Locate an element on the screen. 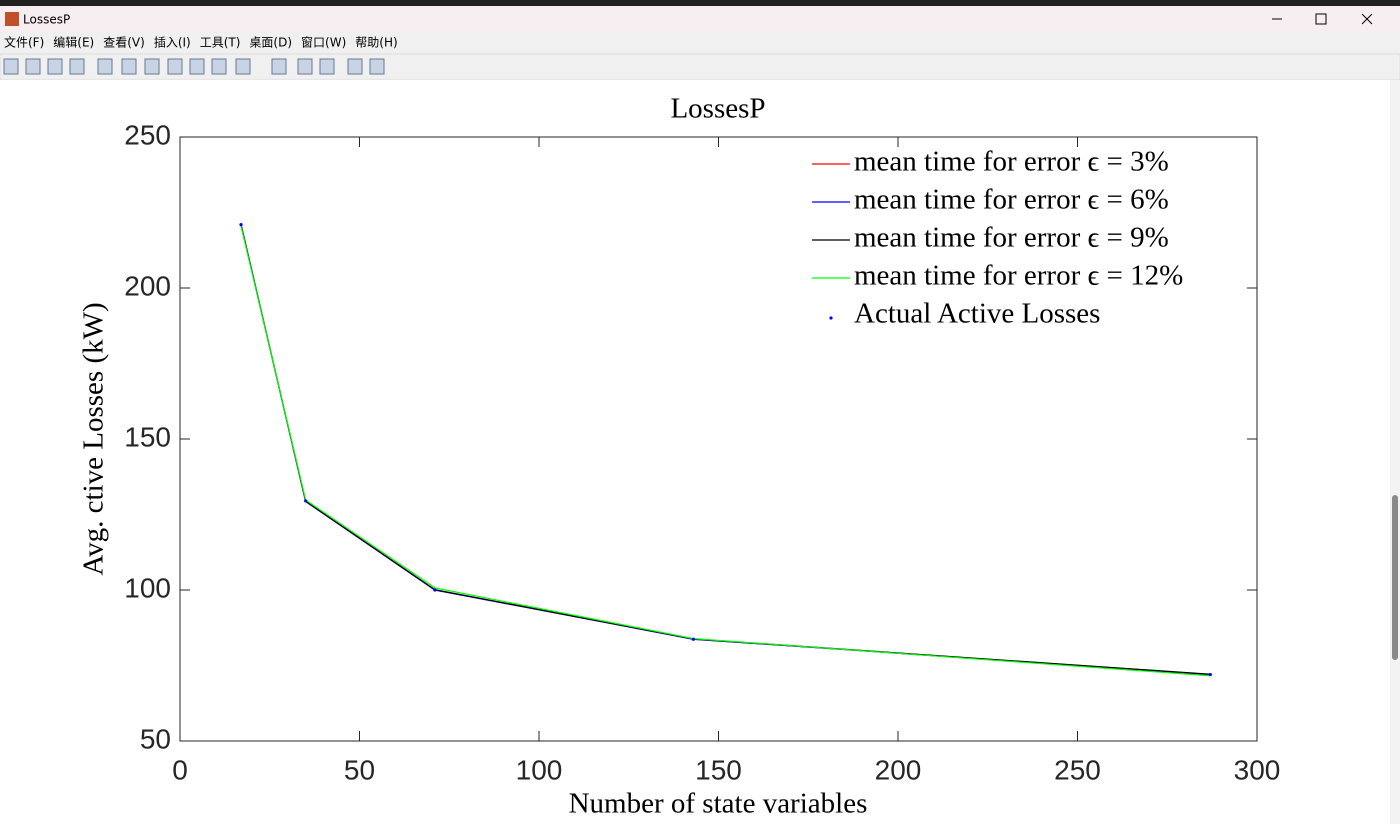 The image size is (1400, 828). menu-group: 文件(F) 编辑(E) 查看(V) 插入(I) 工具(T) 桌面(D) 窗口(W) 帮助(H) is located at coordinates (201, 42).